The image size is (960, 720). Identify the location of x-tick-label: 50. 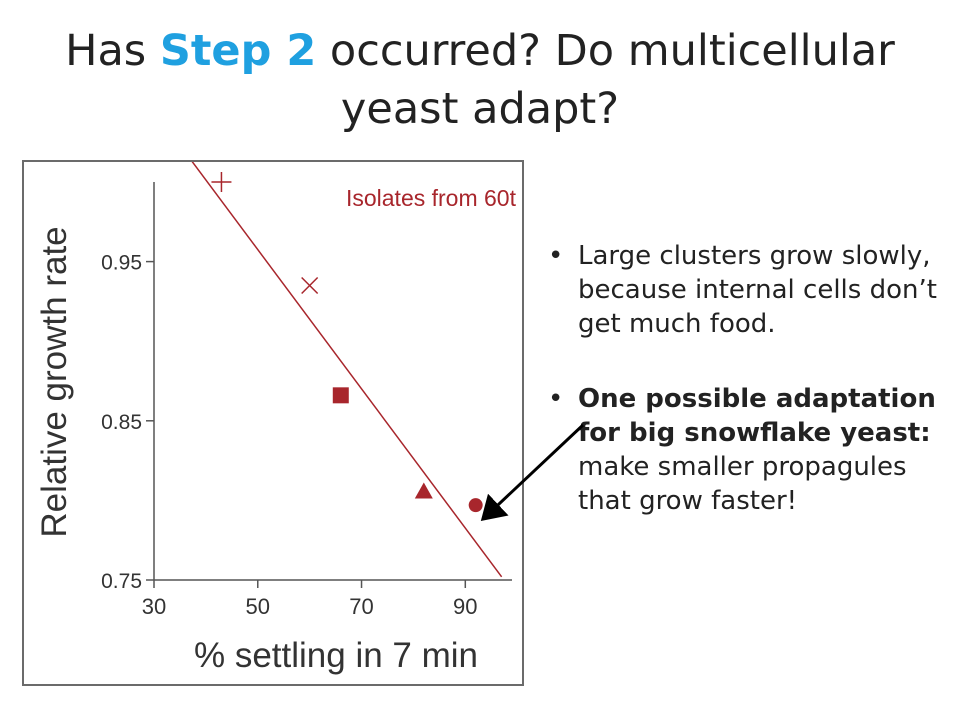
(258, 606).